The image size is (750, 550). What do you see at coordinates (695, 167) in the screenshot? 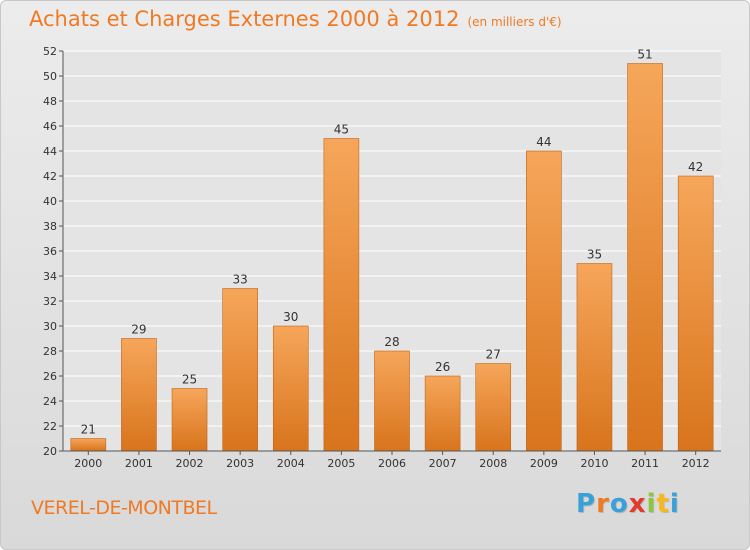
I see `value-label-2012: 42` at bounding box center [695, 167].